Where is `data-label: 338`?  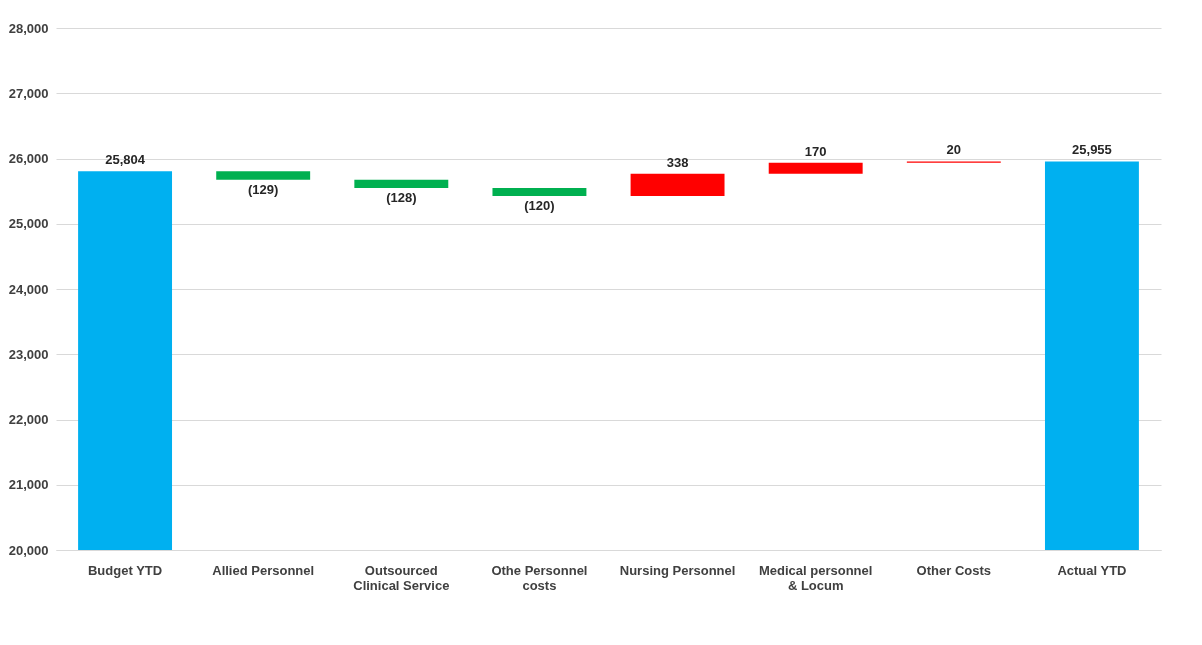 data-label: 338 is located at coordinates (677, 162).